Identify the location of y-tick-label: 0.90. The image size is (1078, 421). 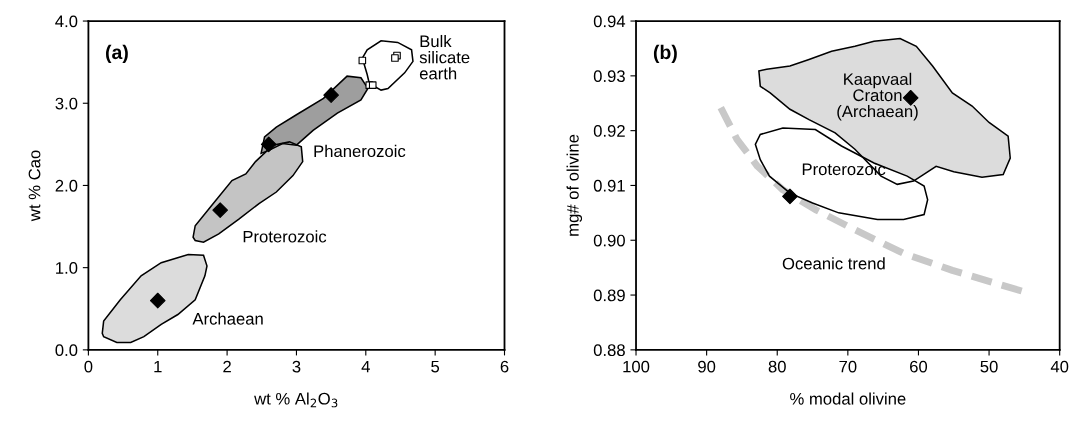
(609, 240).